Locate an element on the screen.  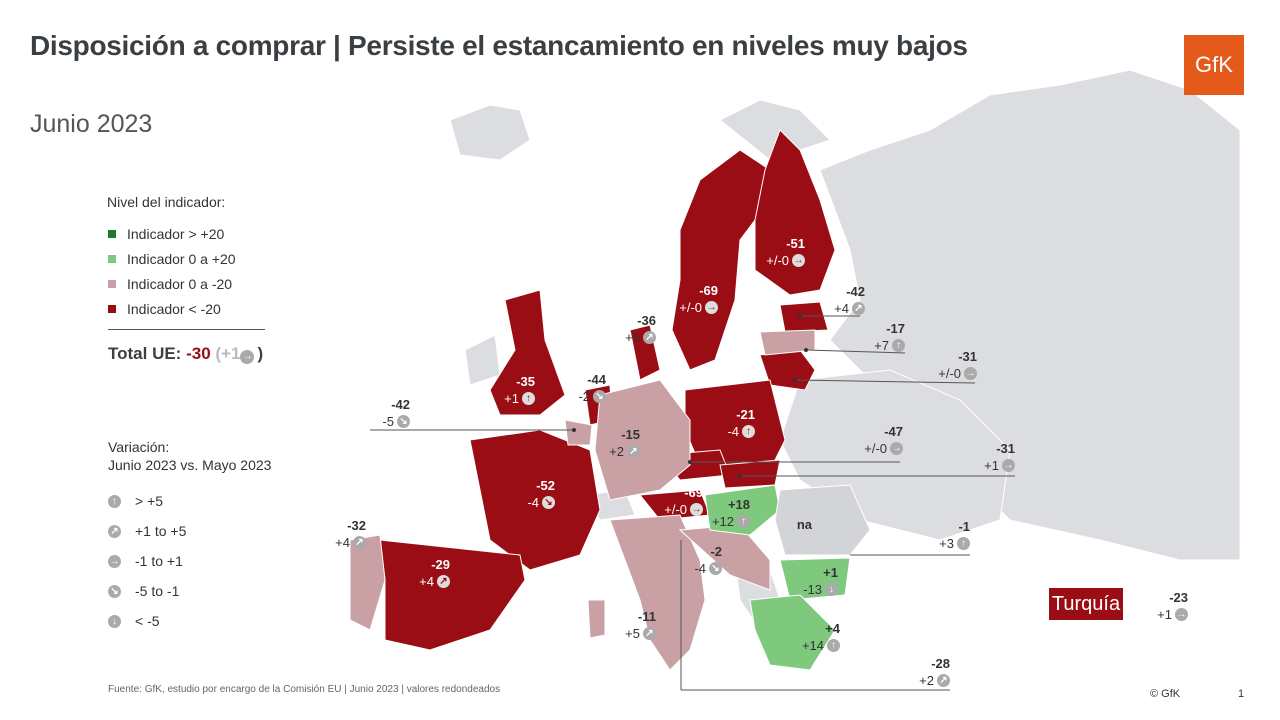
country-label-france: -52 -4 ↘ is located at coordinates (541, 494).